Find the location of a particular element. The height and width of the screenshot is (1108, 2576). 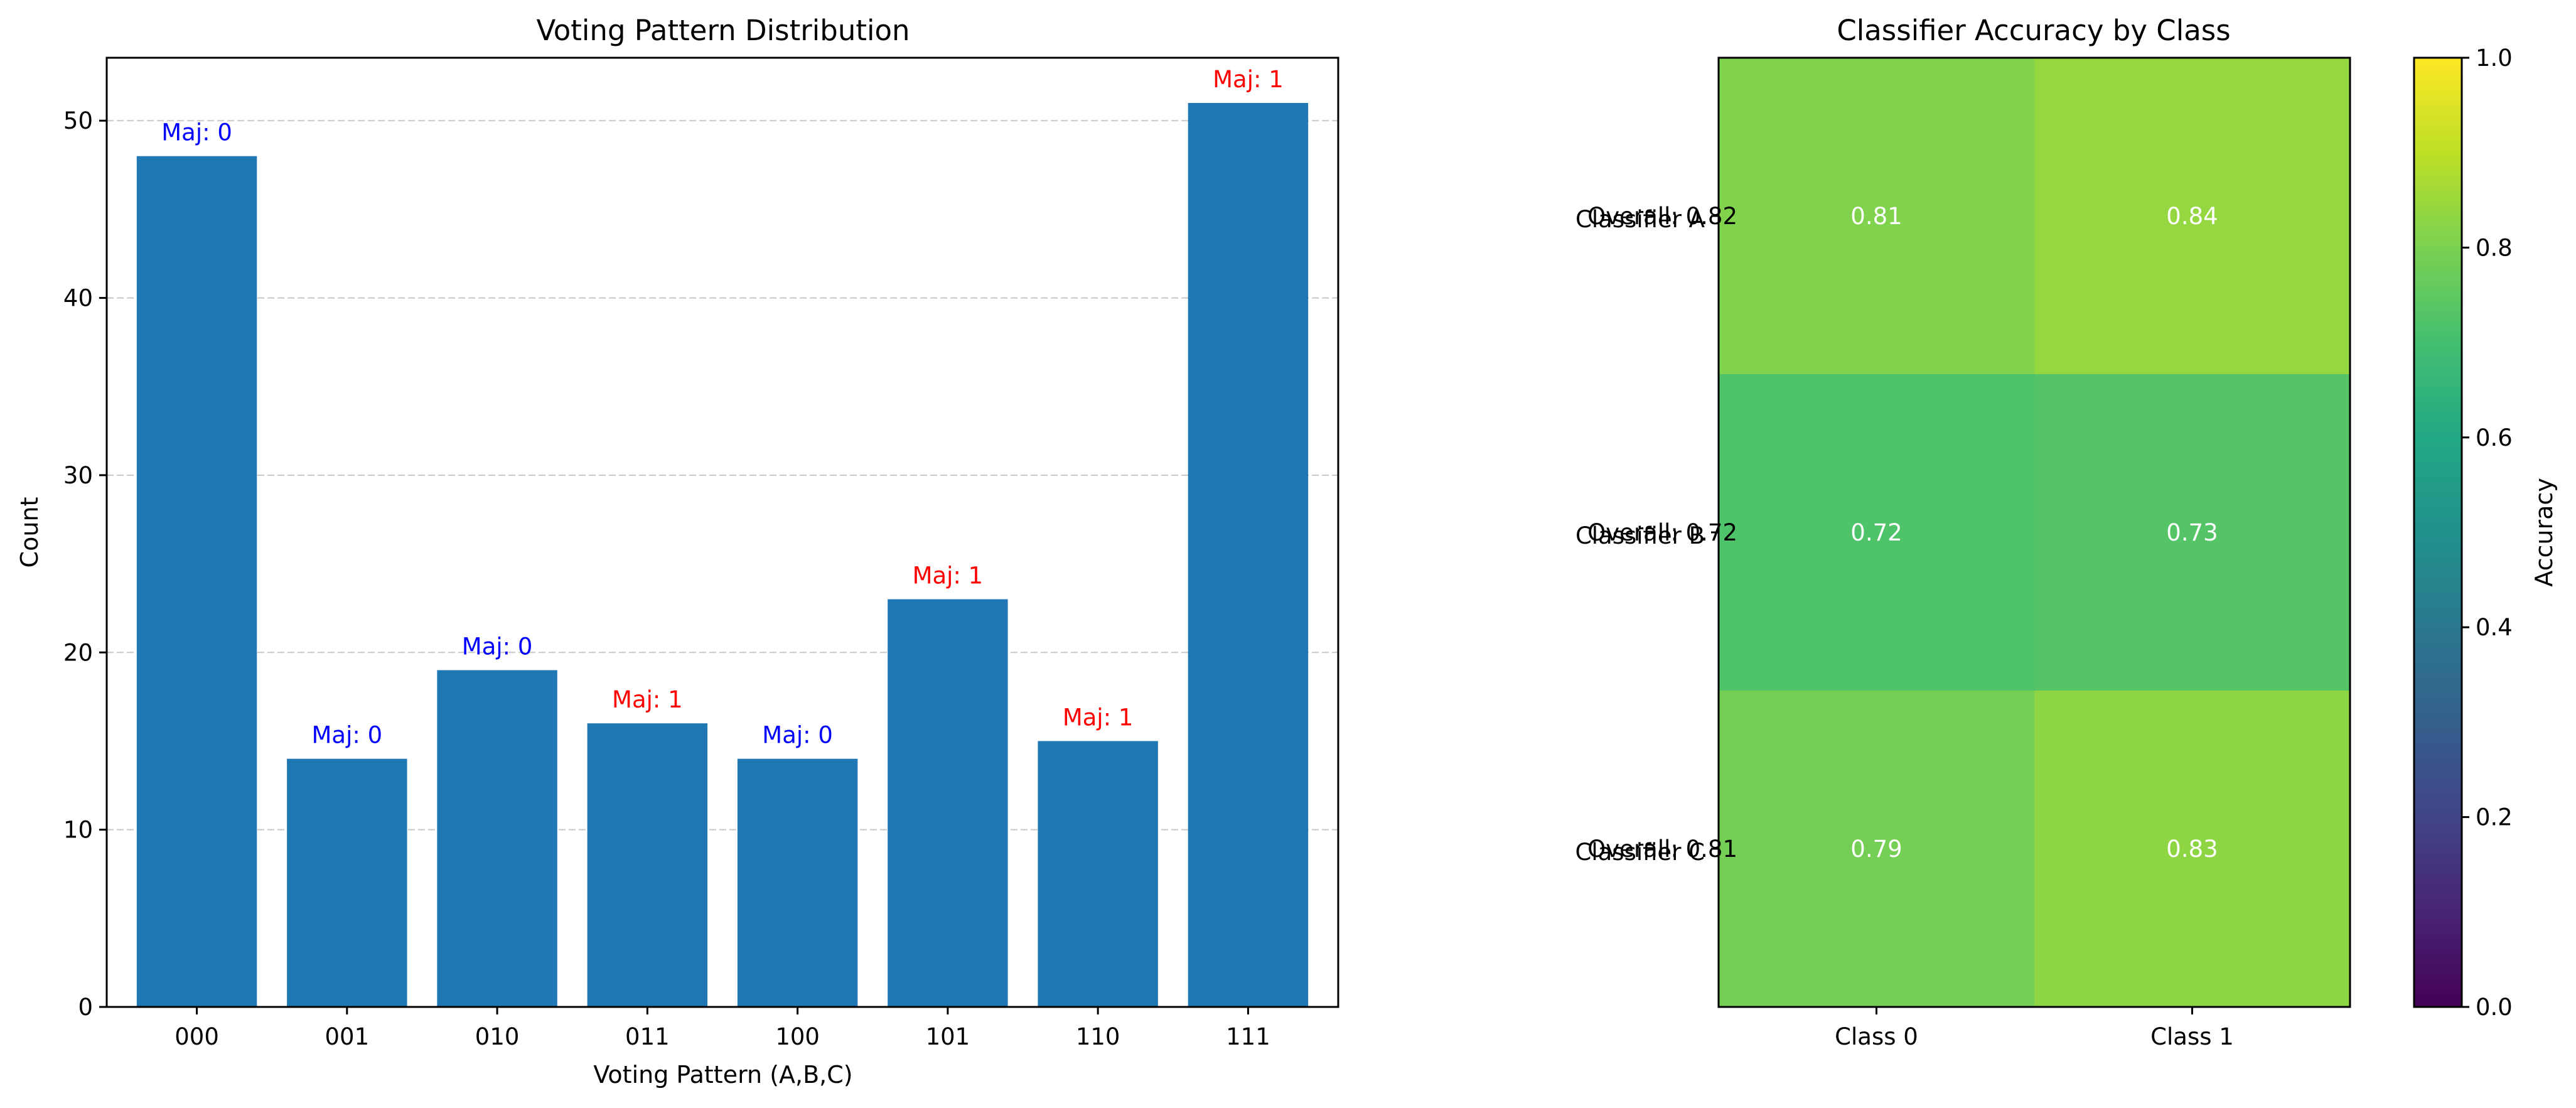

row-overall-annotation: Overall: 0.81 is located at coordinates (1662, 849).